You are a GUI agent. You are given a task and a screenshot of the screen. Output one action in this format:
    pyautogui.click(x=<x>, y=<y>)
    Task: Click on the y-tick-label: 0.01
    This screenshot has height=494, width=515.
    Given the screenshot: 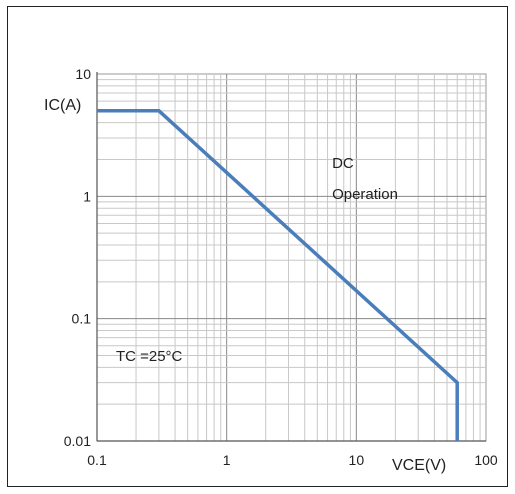 What is the action you would take?
    pyautogui.click(x=77, y=441)
    